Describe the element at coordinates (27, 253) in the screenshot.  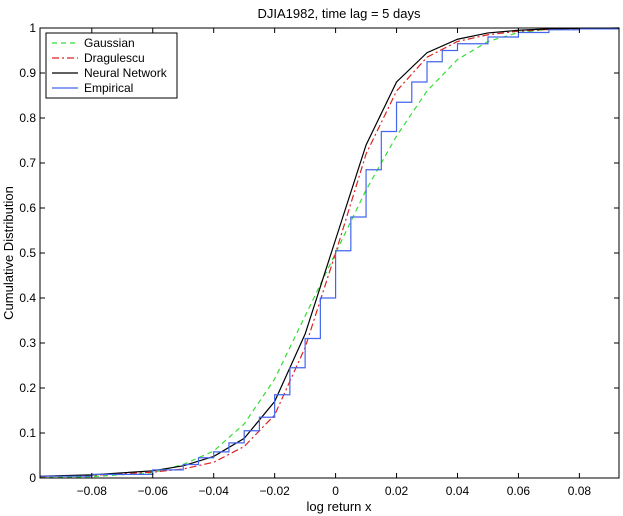
I see `y-tick-label: 0.5` at that location.